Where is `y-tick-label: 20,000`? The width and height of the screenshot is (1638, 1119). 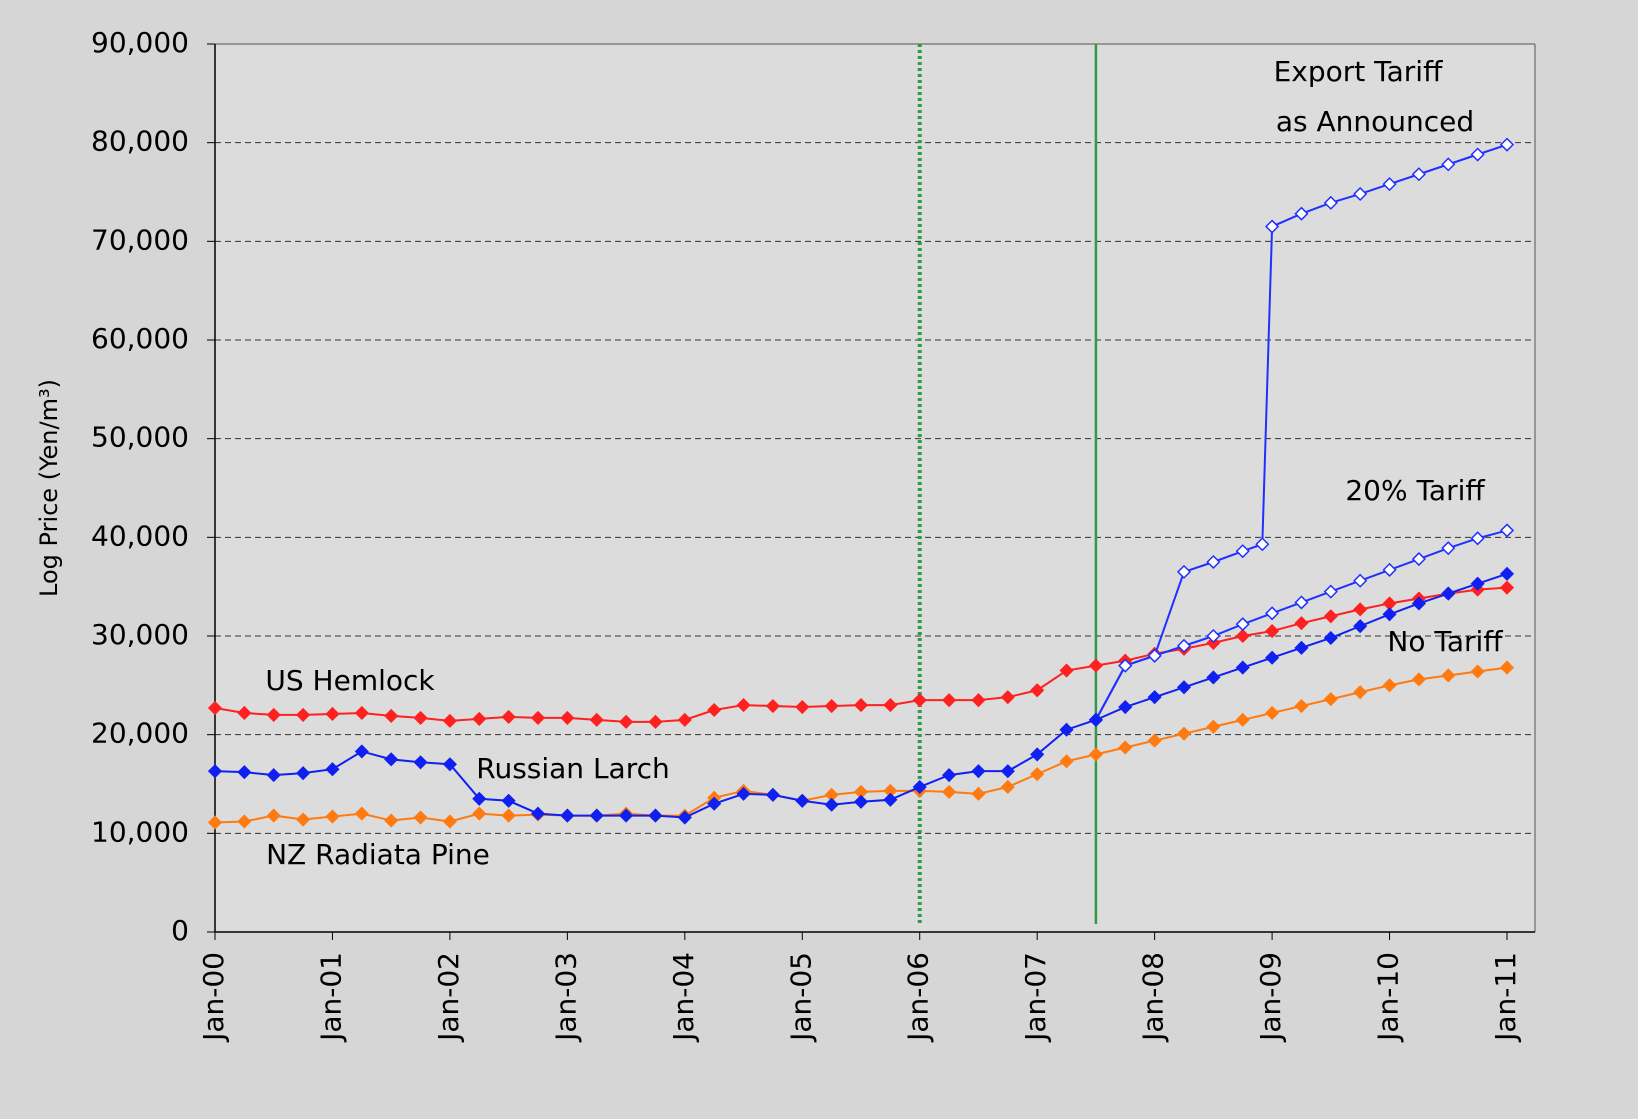 y-tick-label: 20,000 is located at coordinates (140, 733).